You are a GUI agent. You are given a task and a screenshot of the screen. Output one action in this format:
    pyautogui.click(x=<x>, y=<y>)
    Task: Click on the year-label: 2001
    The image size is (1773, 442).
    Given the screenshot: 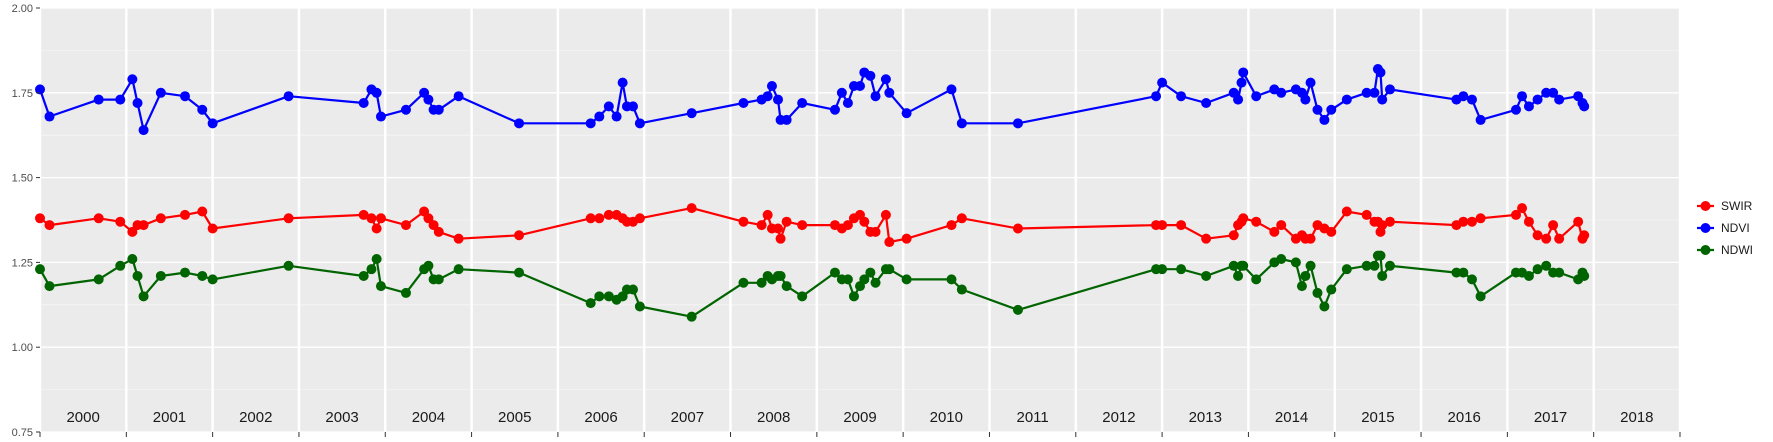 What is the action you would take?
    pyautogui.click(x=169, y=417)
    